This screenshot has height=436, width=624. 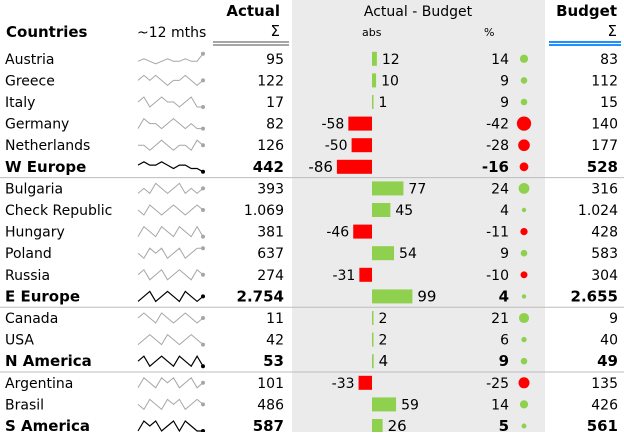 I want to click on budget-value: 426, so click(x=604, y=405).